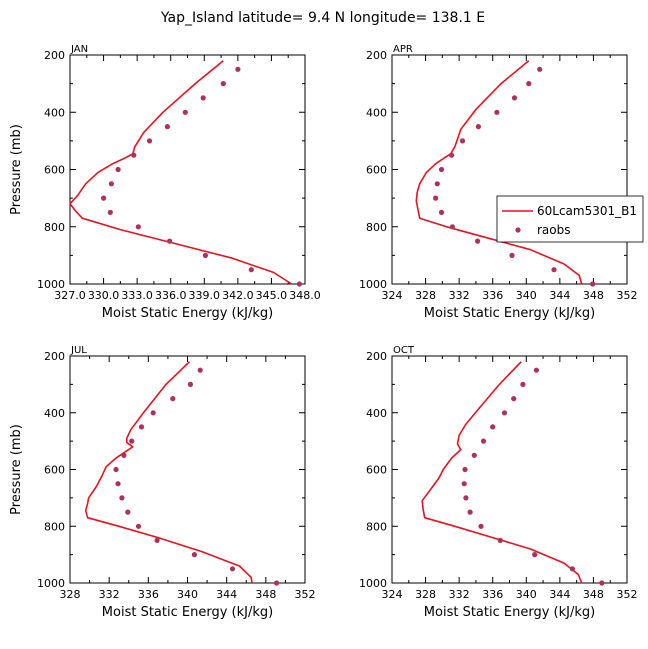 The width and height of the screenshot is (648, 649). I want to click on y-axis-label: Pressure (mb), so click(16, 169).